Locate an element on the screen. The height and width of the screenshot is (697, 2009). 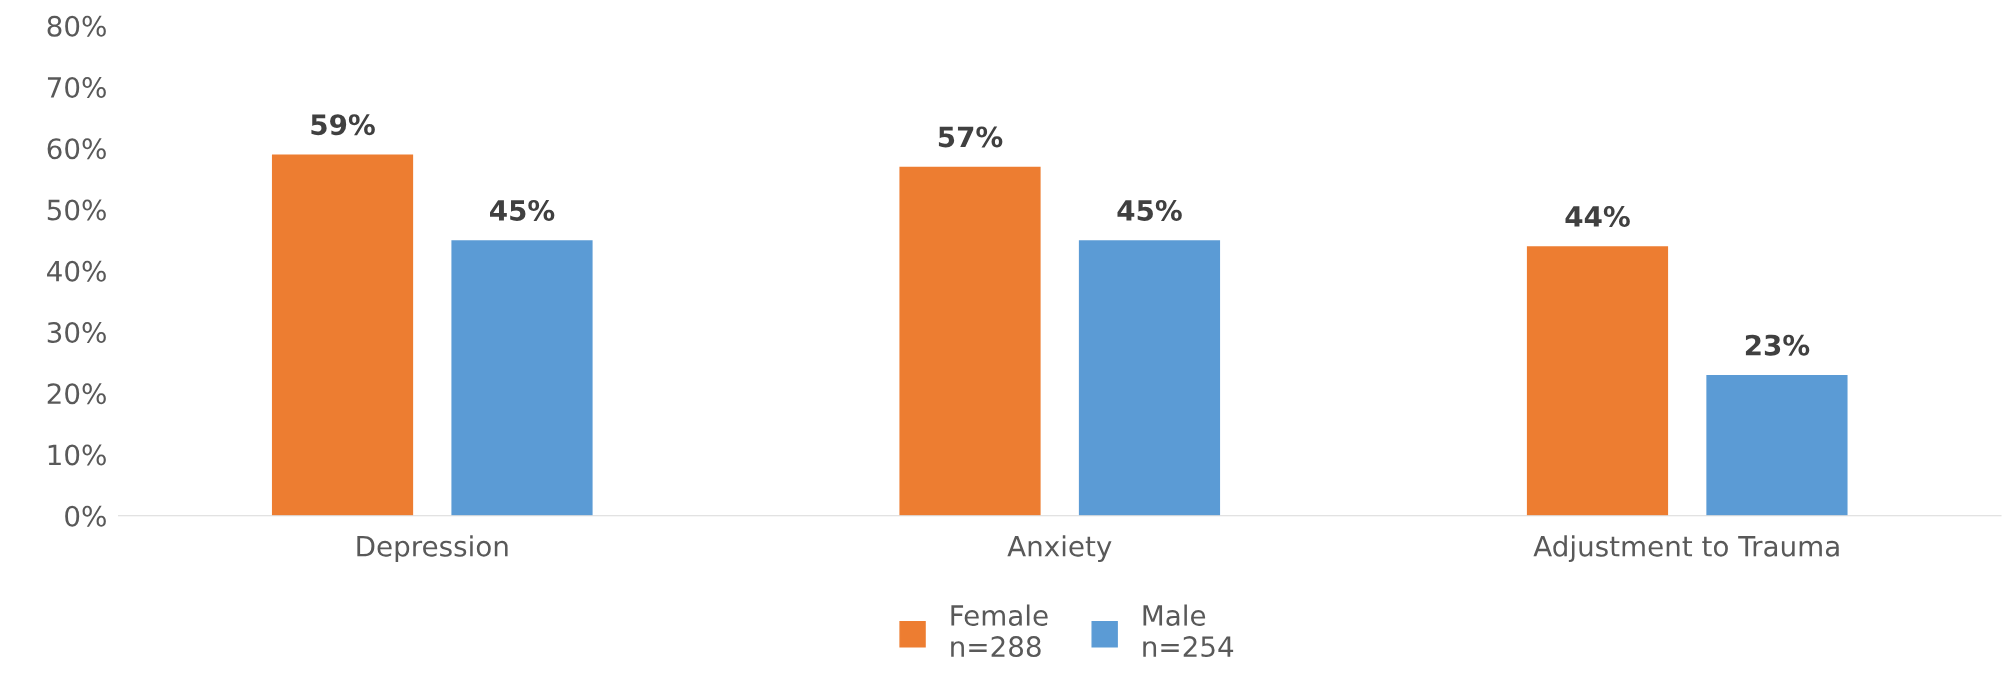
y-tick-label: 70% is located at coordinates (76, 87).